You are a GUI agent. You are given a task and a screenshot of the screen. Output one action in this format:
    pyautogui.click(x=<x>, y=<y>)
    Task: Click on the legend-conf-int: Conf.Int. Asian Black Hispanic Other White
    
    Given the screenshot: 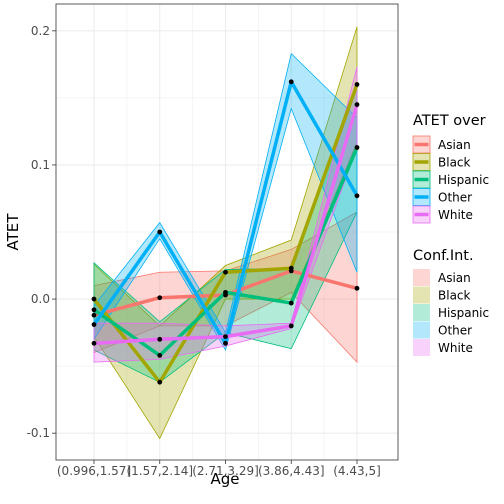 What is the action you would take?
    pyautogui.click(x=451, y=302)
    